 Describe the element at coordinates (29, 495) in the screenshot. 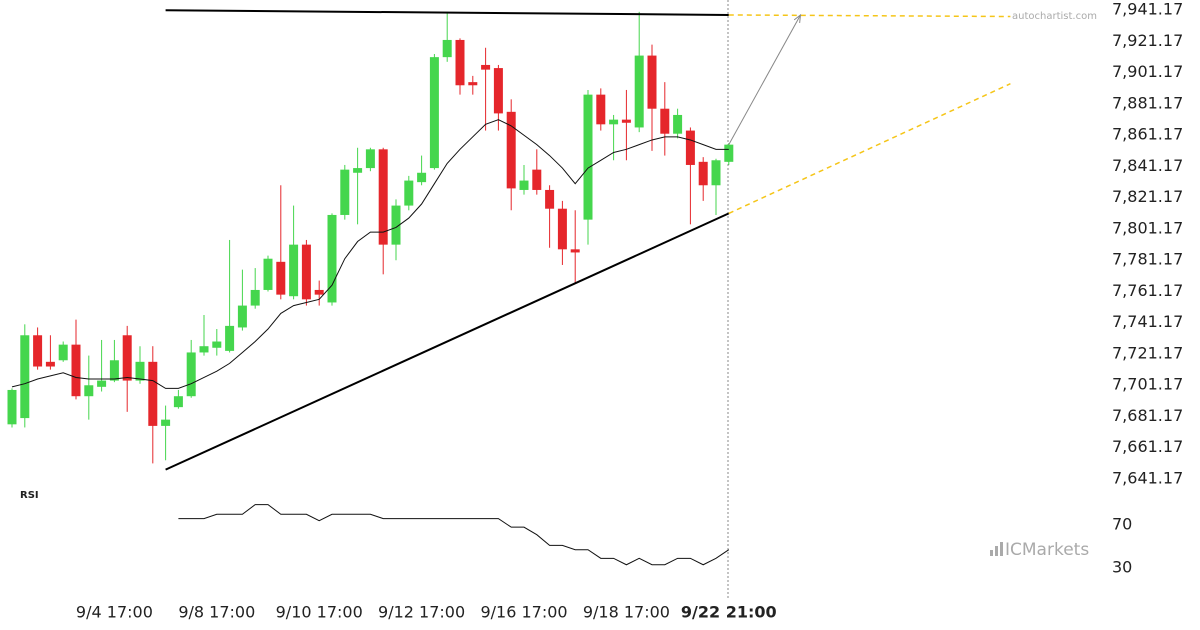

I see `rsi-title: RSI` at that location.